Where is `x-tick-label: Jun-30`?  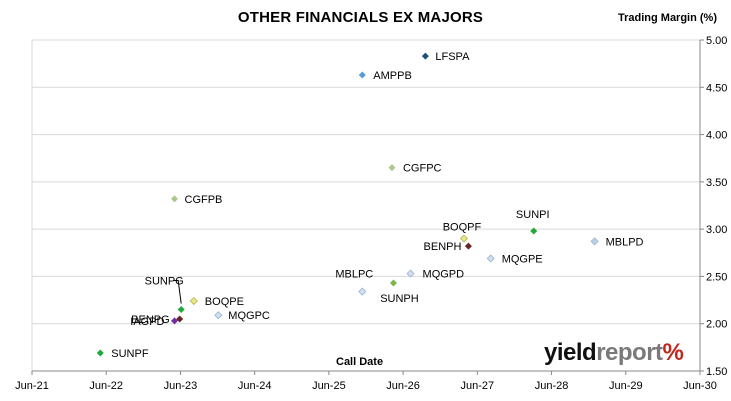
x-tick-label: Jun-30 is located at coordinates (700, 386).